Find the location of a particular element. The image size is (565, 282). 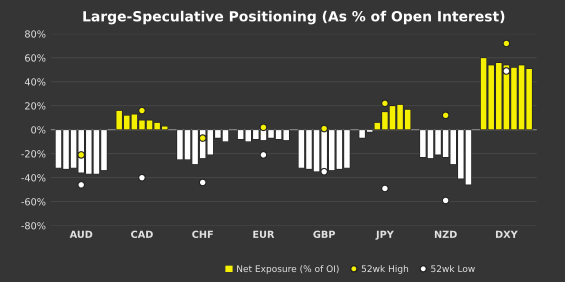

y-tick-label: -60% is located at coordinates (33, 202).